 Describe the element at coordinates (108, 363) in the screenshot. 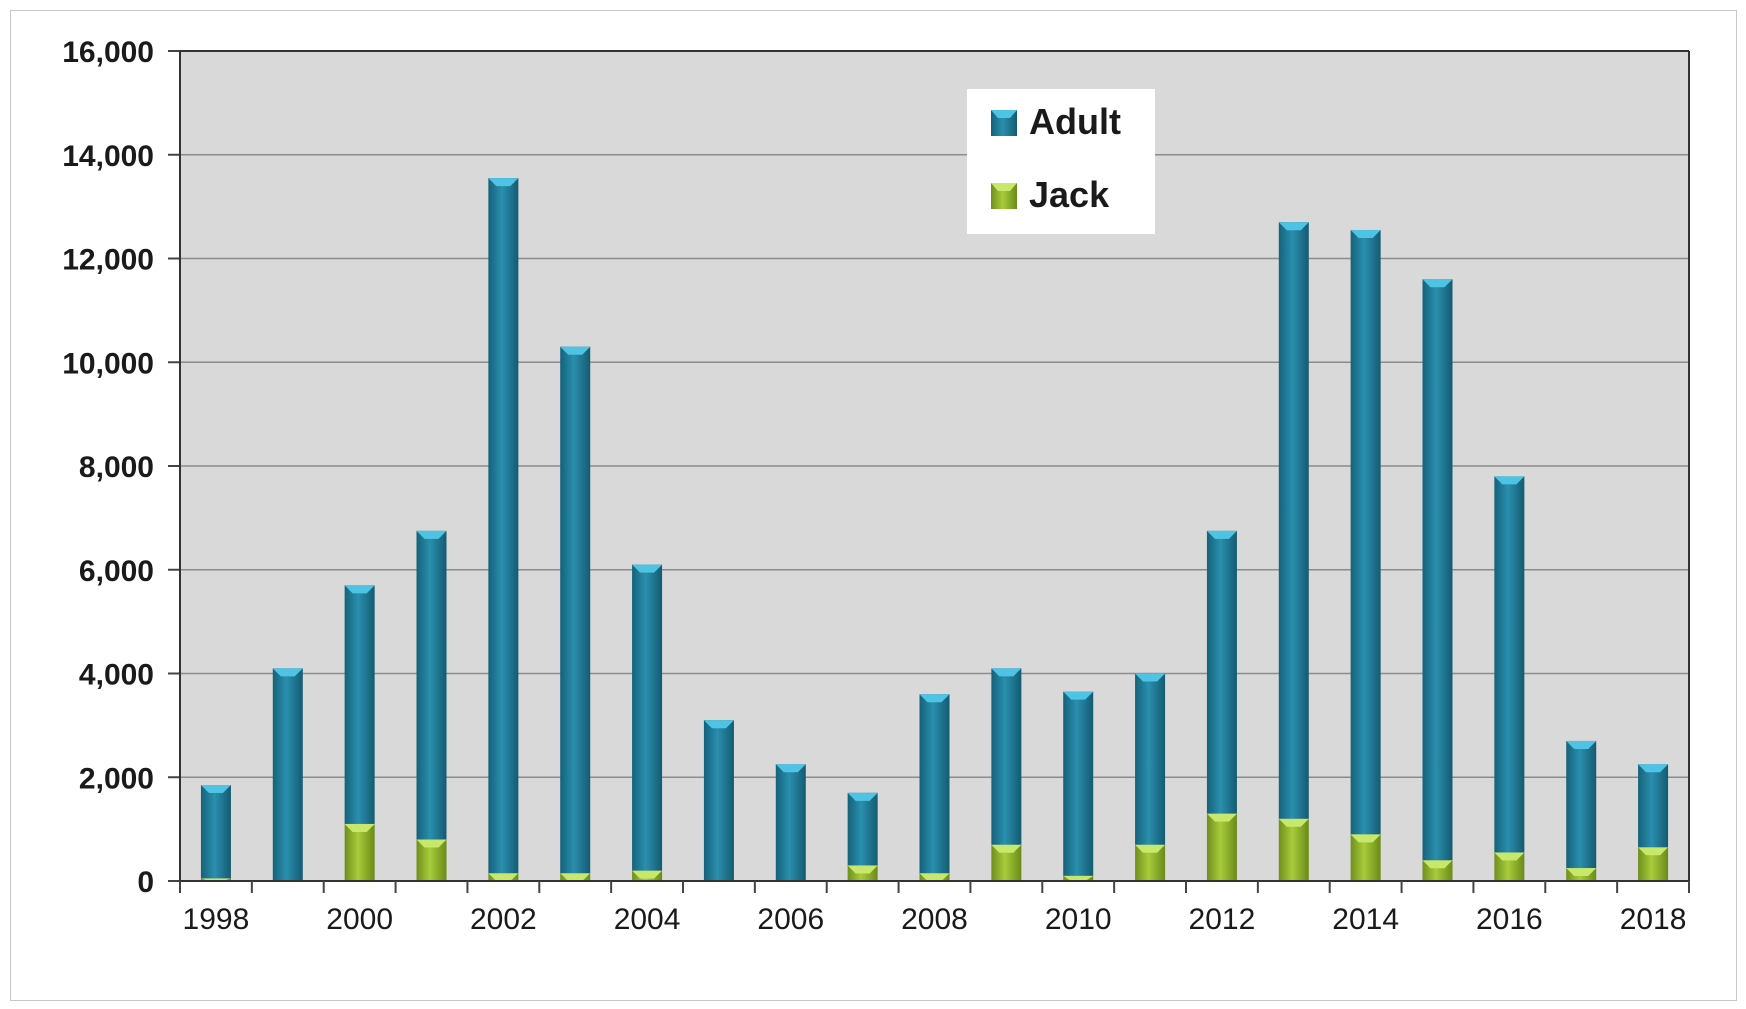

I see `y-tick-label: 10,000` at that location.